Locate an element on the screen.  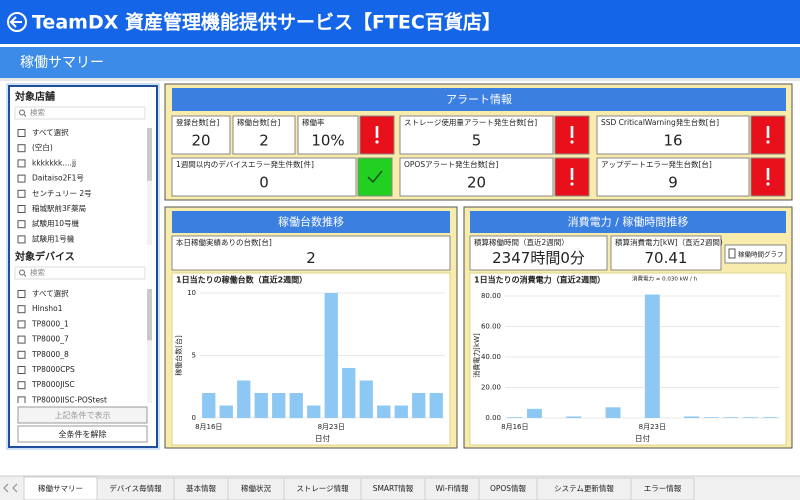
kpi-value: 2 is located at coordinates (264, 141).